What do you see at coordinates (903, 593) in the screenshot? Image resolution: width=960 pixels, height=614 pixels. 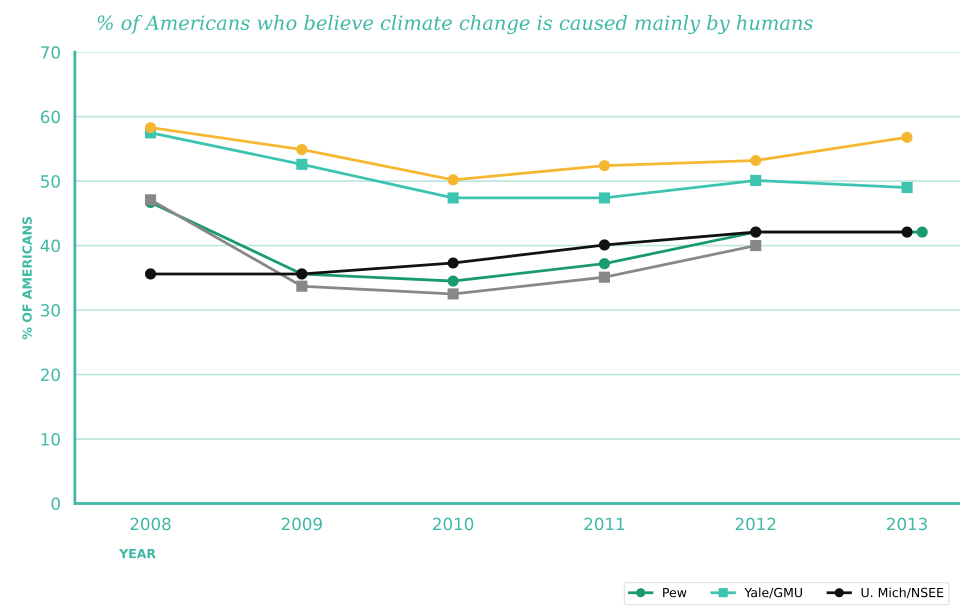 I see `legend-label: U. Mich/NSEE` at bounding box center [903, 593].